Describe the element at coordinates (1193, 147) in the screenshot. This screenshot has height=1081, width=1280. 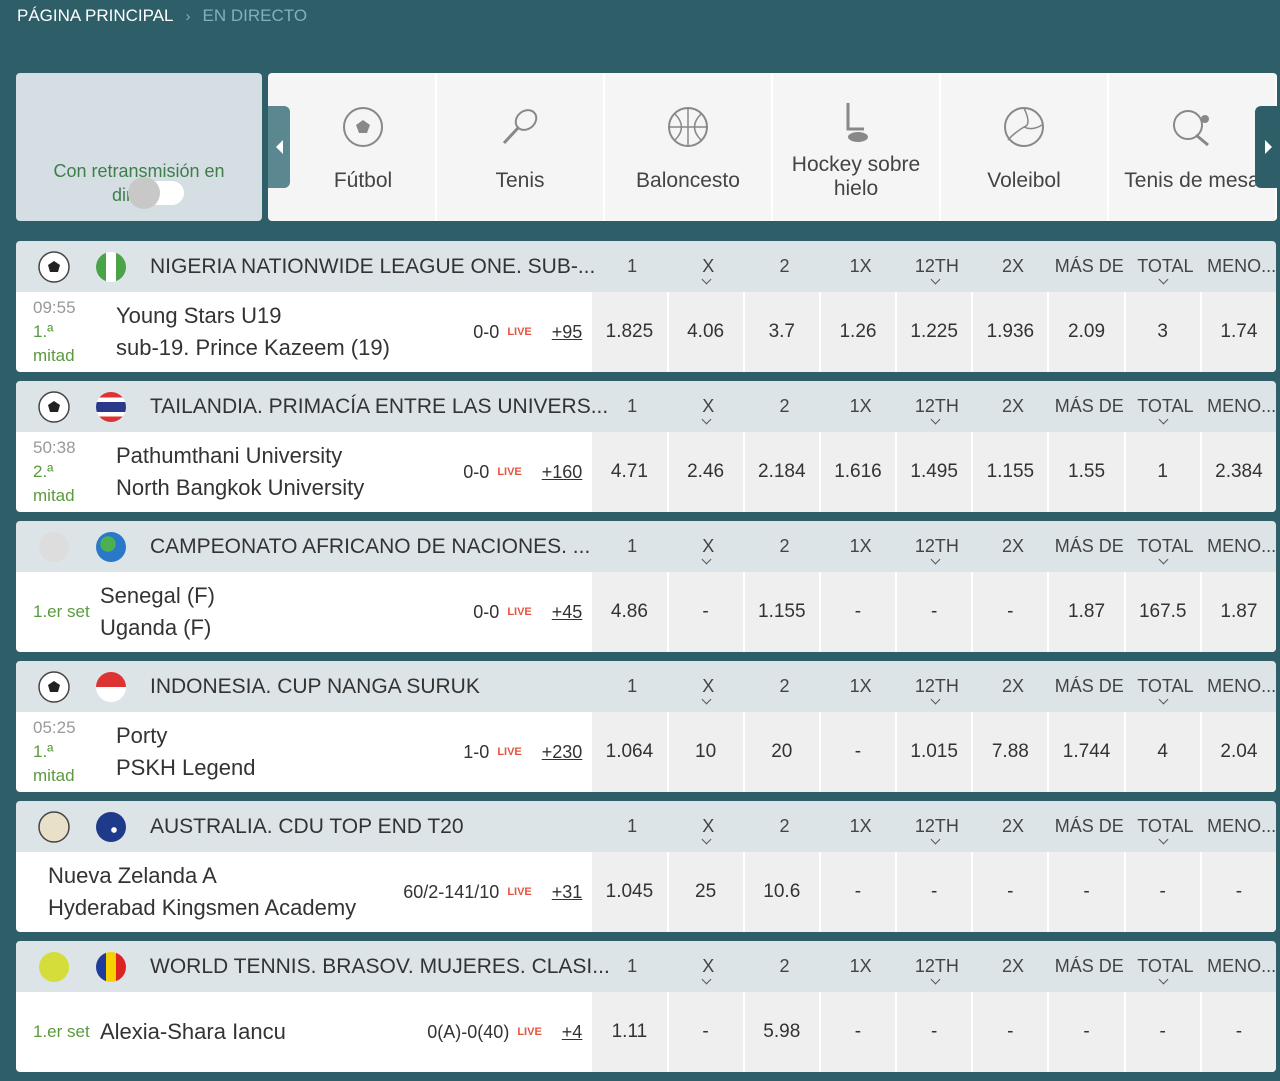
I see `sport-tile: Tenis de mesa` at that location.